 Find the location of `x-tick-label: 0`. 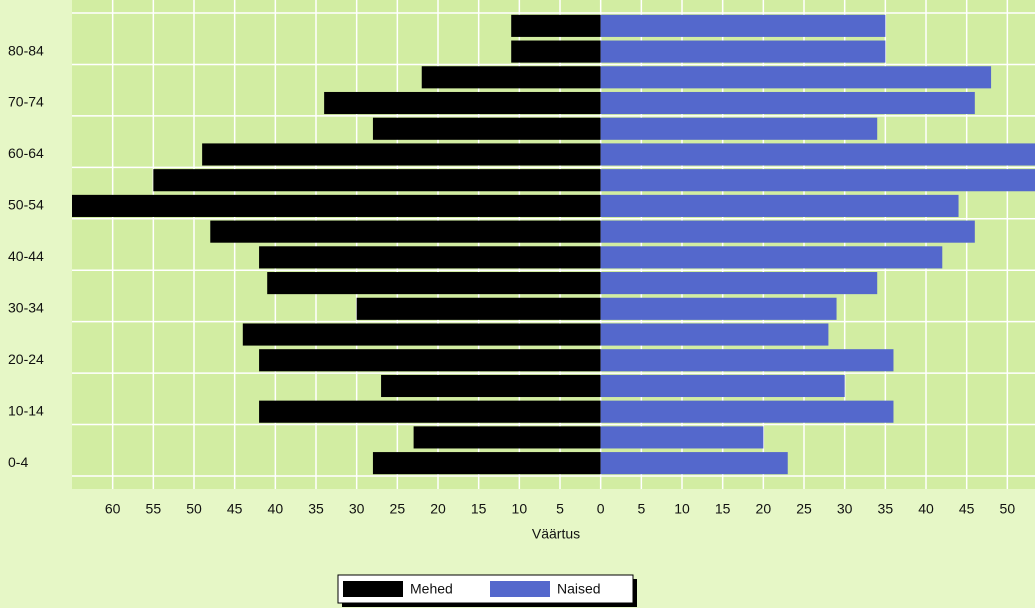

x-tick-label: 0 is located at coordinates (601, 509).